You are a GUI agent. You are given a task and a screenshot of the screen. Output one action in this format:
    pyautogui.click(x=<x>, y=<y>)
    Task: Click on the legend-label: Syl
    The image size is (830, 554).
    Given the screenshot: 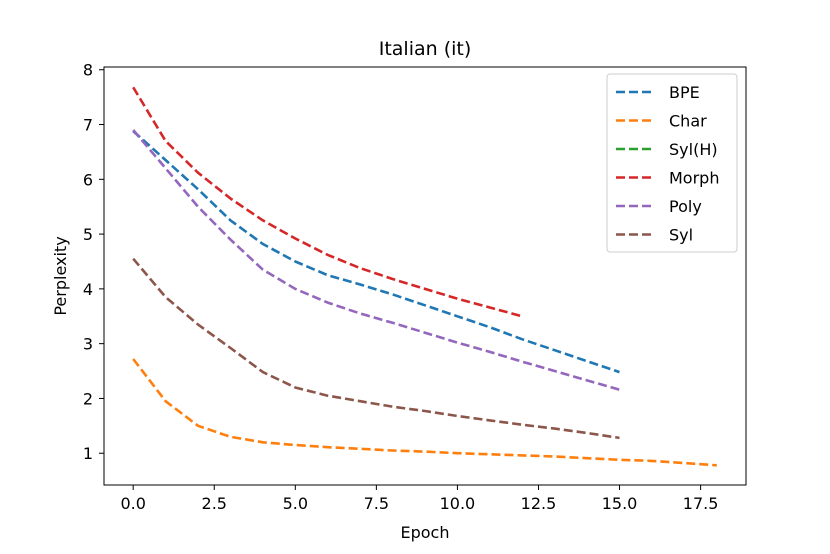 What is the action you would take?
    pyautogui.click(x=681, y=235)
    